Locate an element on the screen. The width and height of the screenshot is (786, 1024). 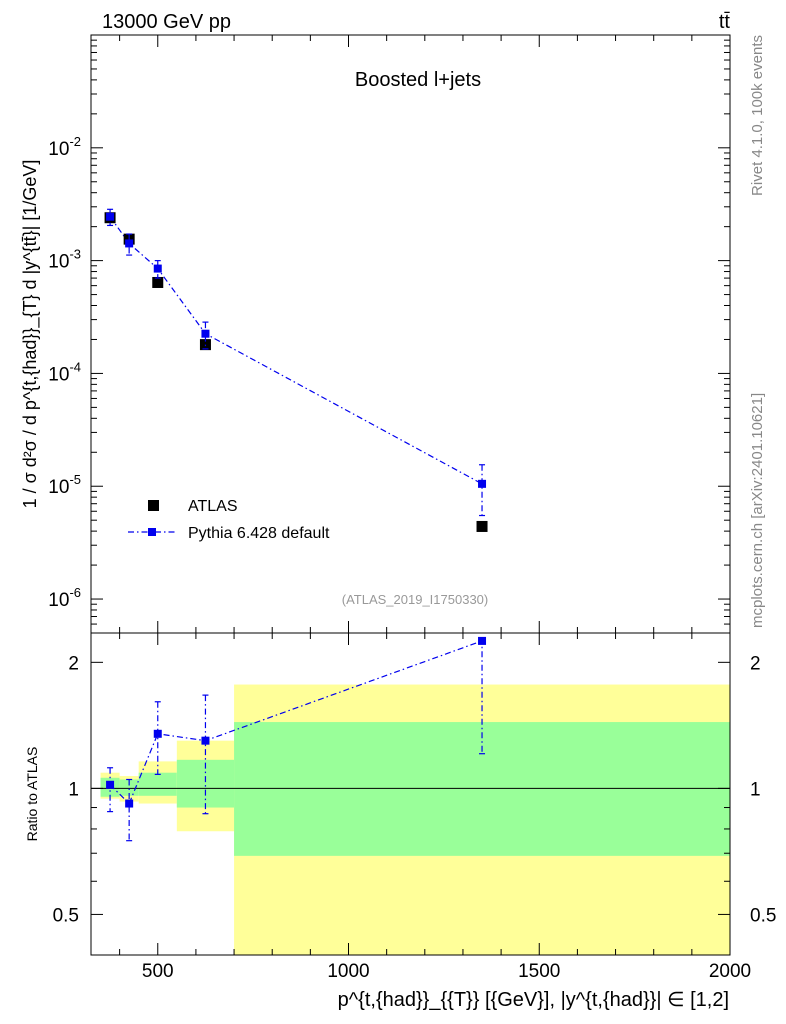
ratio-y-axis-label: Ratio to ATLAS is located at coordinates (32, 794).